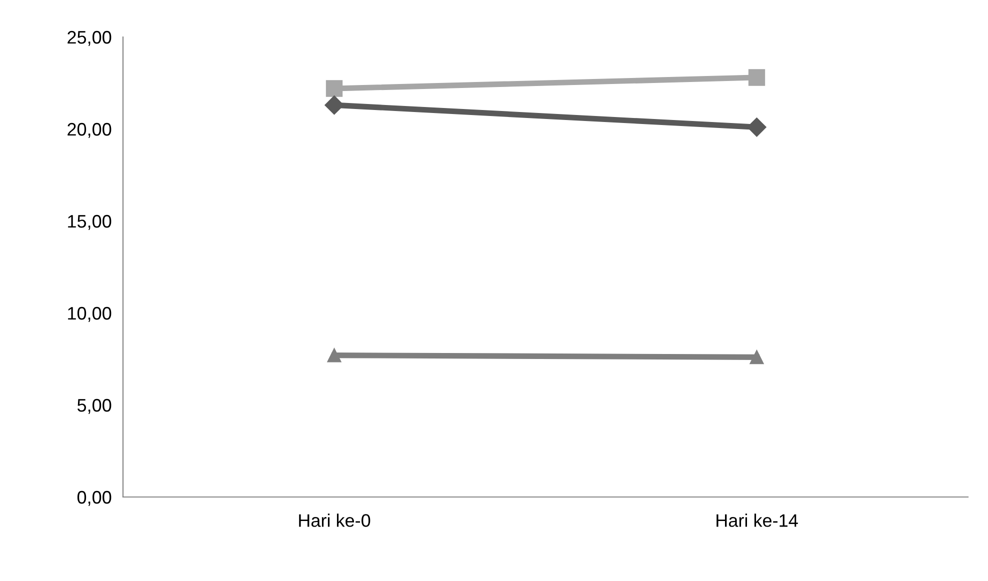 This screenshot has width=988, height=581. What do you see at coordinates (94, 406) in the screenshot?
I see `y-tick-label: 5,00` at bounding box center [94, 406].